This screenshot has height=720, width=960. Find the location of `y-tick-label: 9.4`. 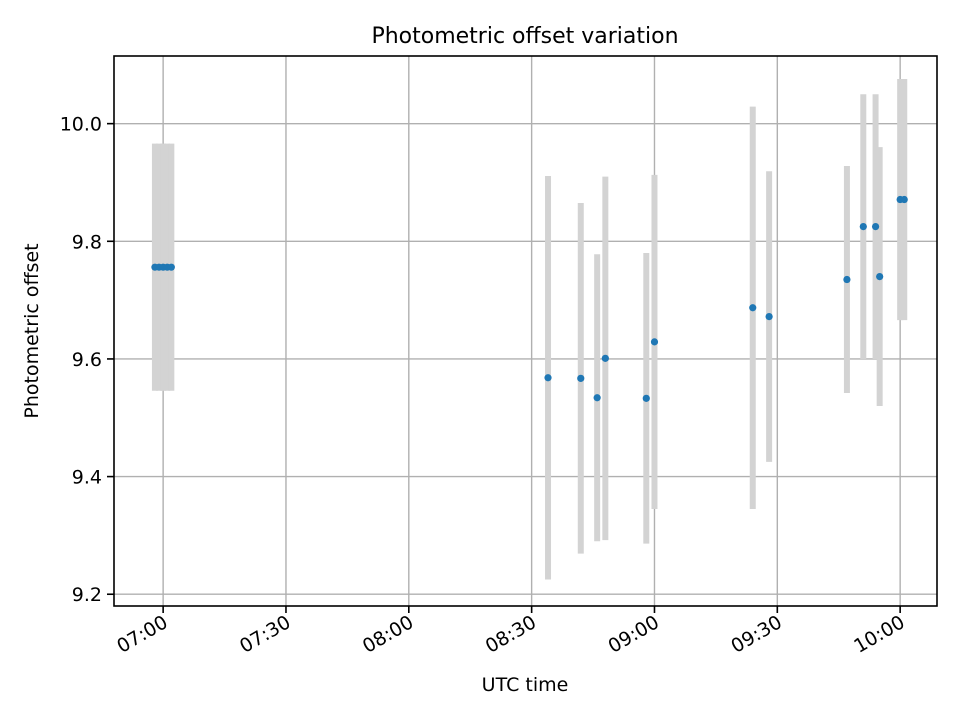

y-tick-label: 9.4 is located at coordinates (87, 478).